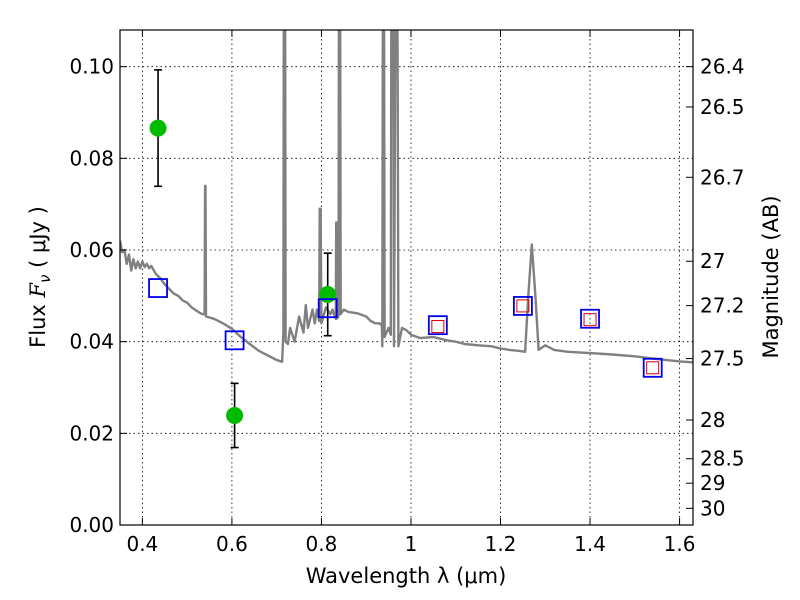  I want to click on x-tick-label: 1.4, so click(590, 544).